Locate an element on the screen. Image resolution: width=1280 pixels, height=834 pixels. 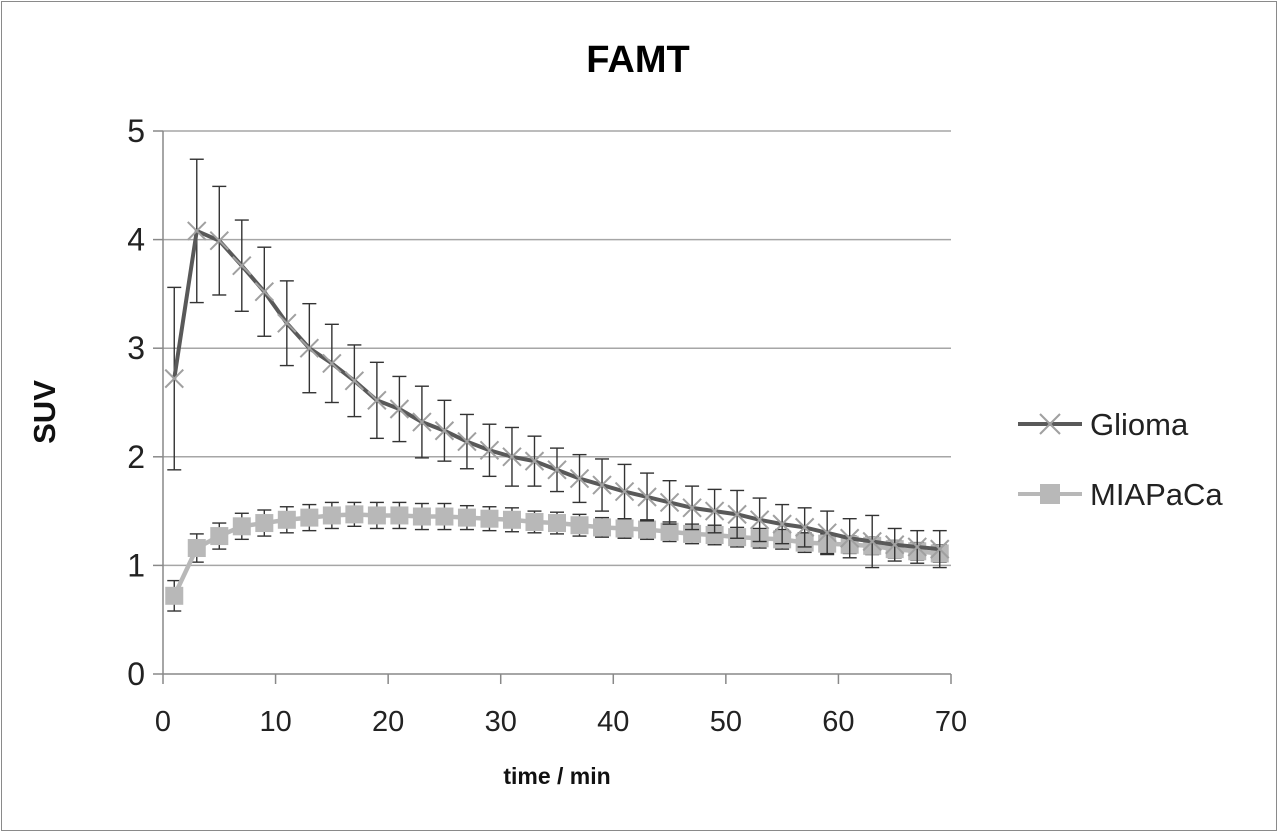
x-tick-label: 0 is located at coordinates (163, 722).